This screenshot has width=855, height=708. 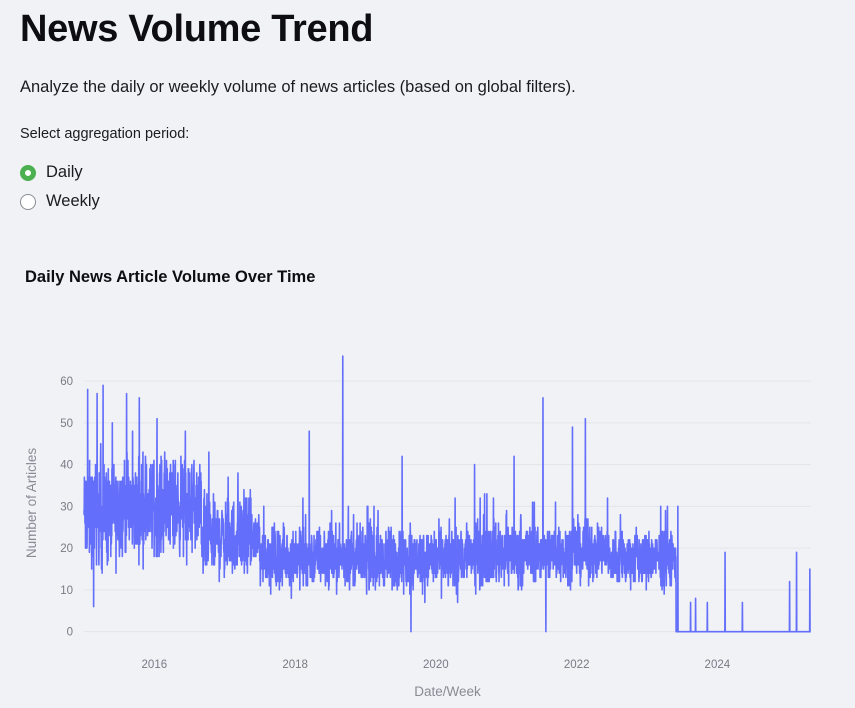 What do you see at coordinates (447, 691) in the screenshot?
I see `x-axis-title: Date/Week` at bounding box center [447, 691].